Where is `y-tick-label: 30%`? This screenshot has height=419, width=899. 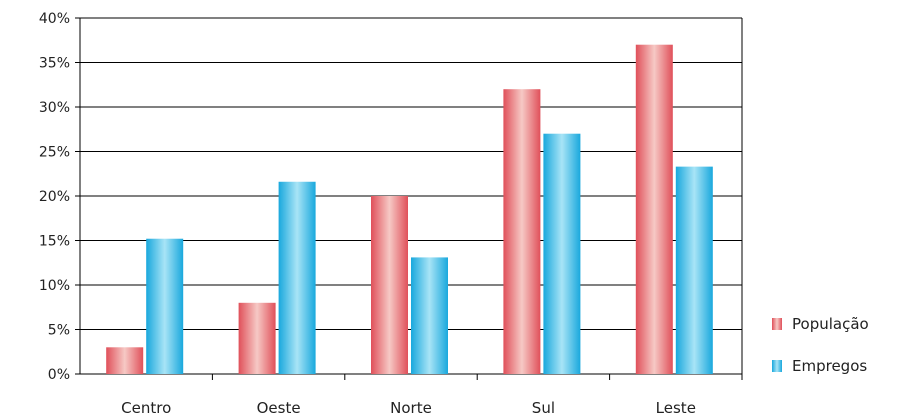 y-tick-label: 30% is located at coordinates (54, 108).